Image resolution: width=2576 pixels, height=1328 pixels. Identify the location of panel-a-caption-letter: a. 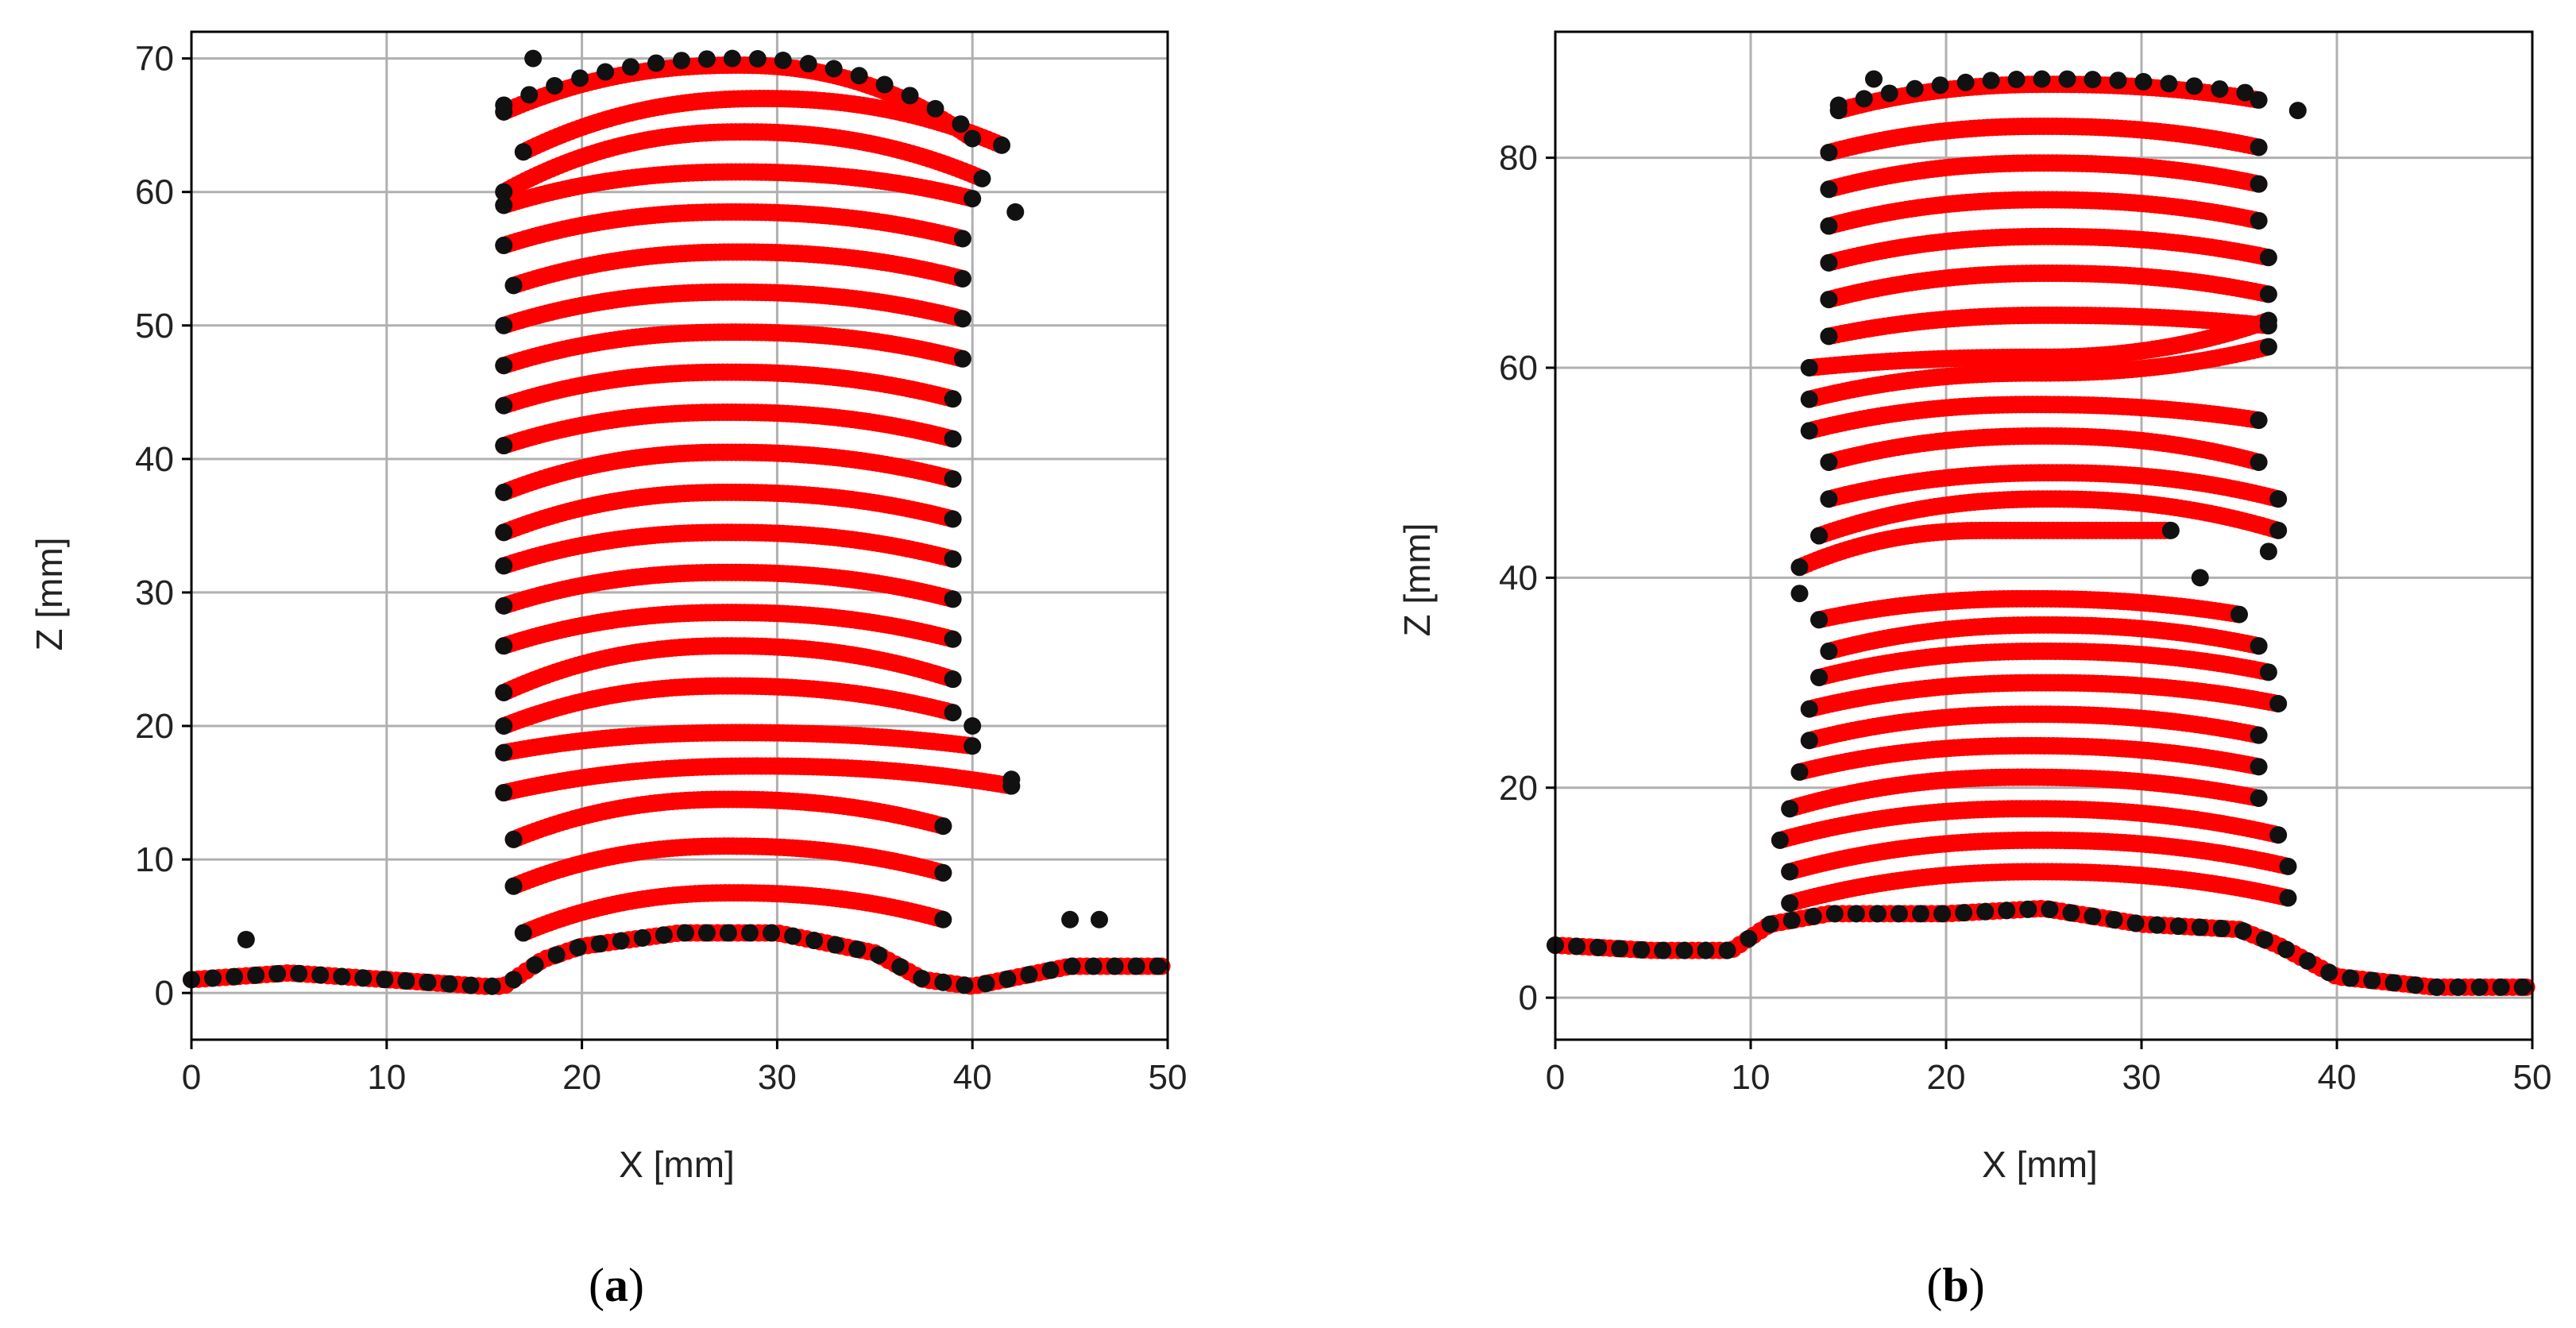
(616, 1285).